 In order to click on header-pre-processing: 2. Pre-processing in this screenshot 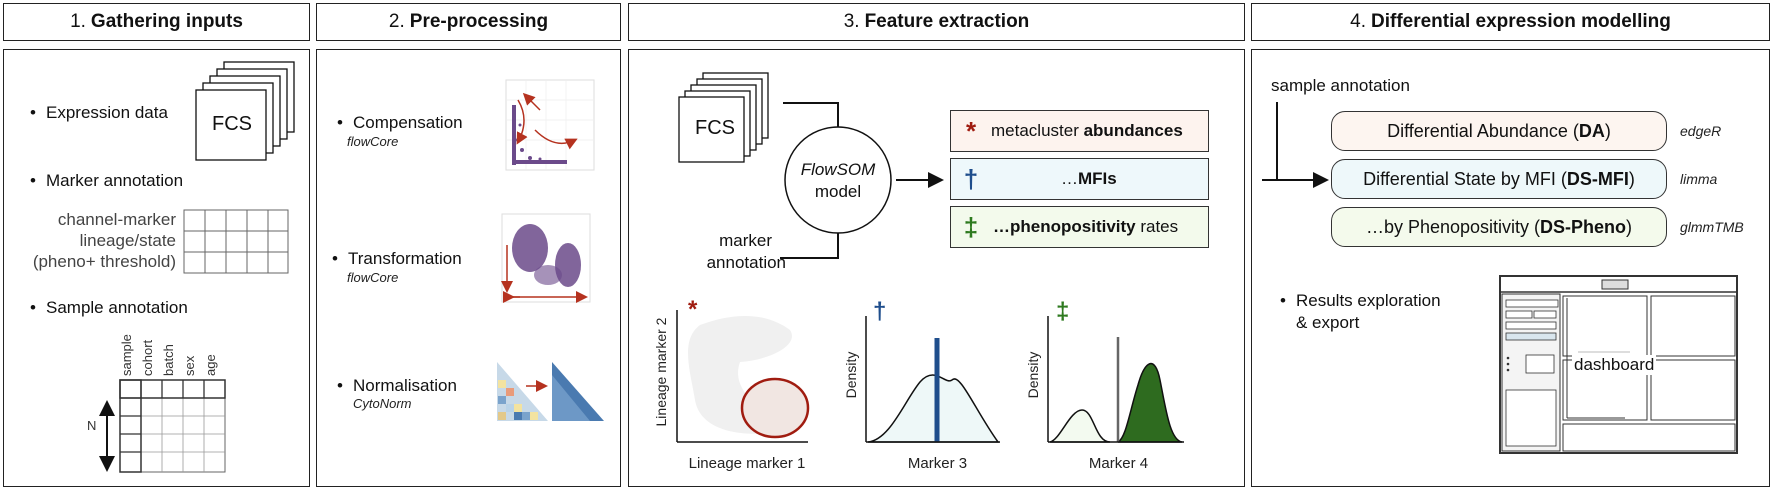, I will do `click(468, 22)`.